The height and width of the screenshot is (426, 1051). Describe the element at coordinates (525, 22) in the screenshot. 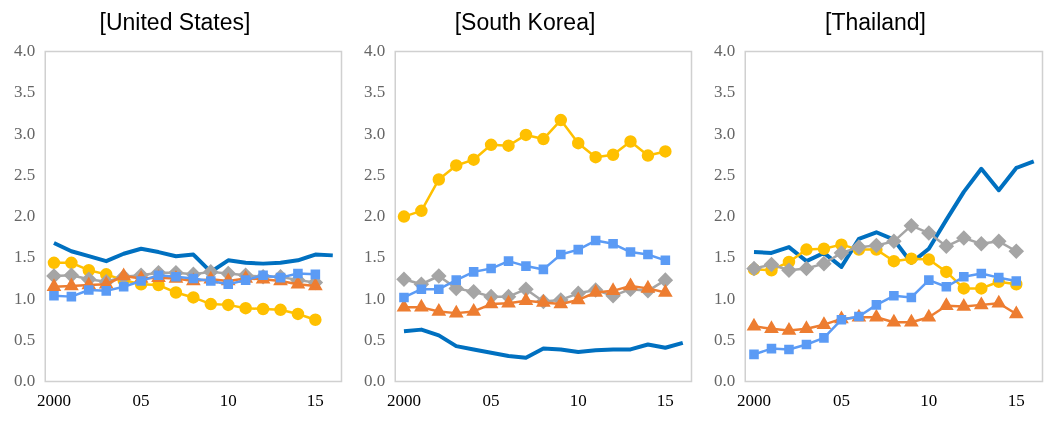

I see `chart-title: [South Korea]` at that location.